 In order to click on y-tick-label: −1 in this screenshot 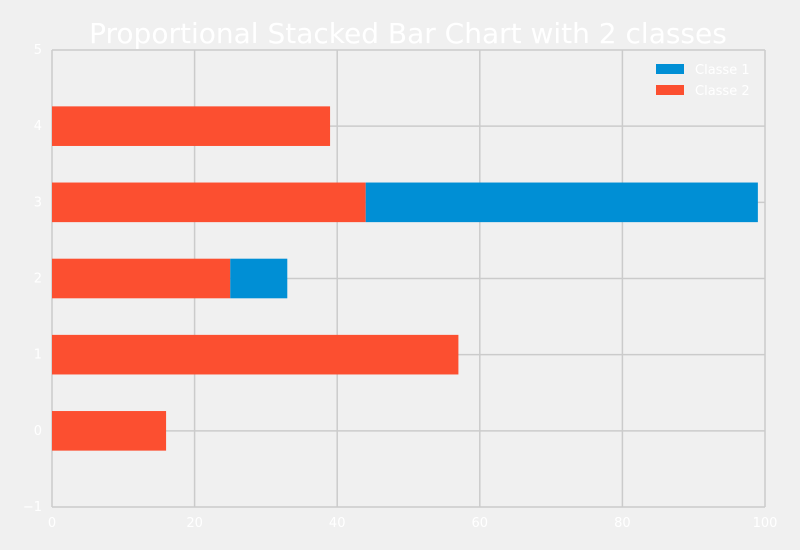, I will do `click(32, 507)`.